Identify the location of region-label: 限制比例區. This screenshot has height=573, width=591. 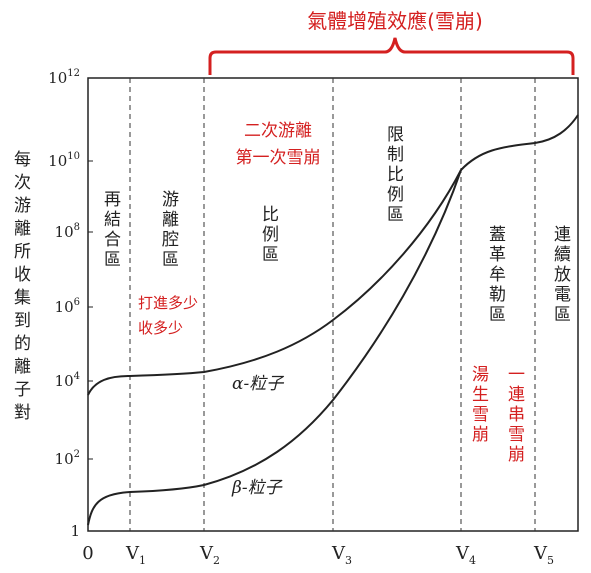
(393, 175).